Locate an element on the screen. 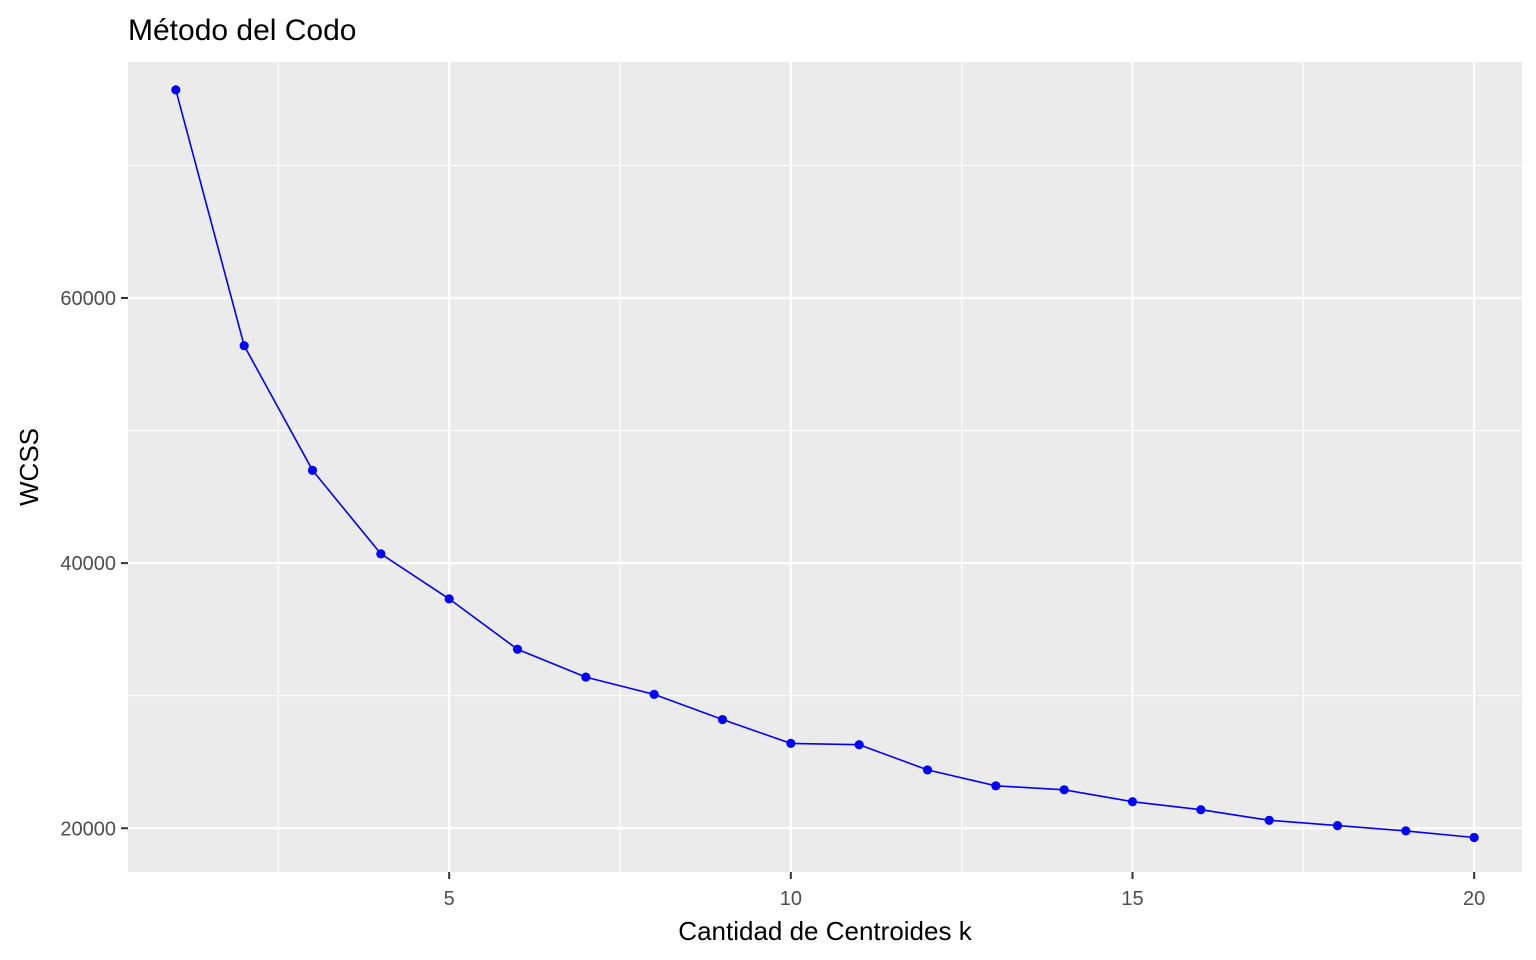 The image size is (1536, 960). y-tick-label: 40000 is located at coordinates (88, 564).